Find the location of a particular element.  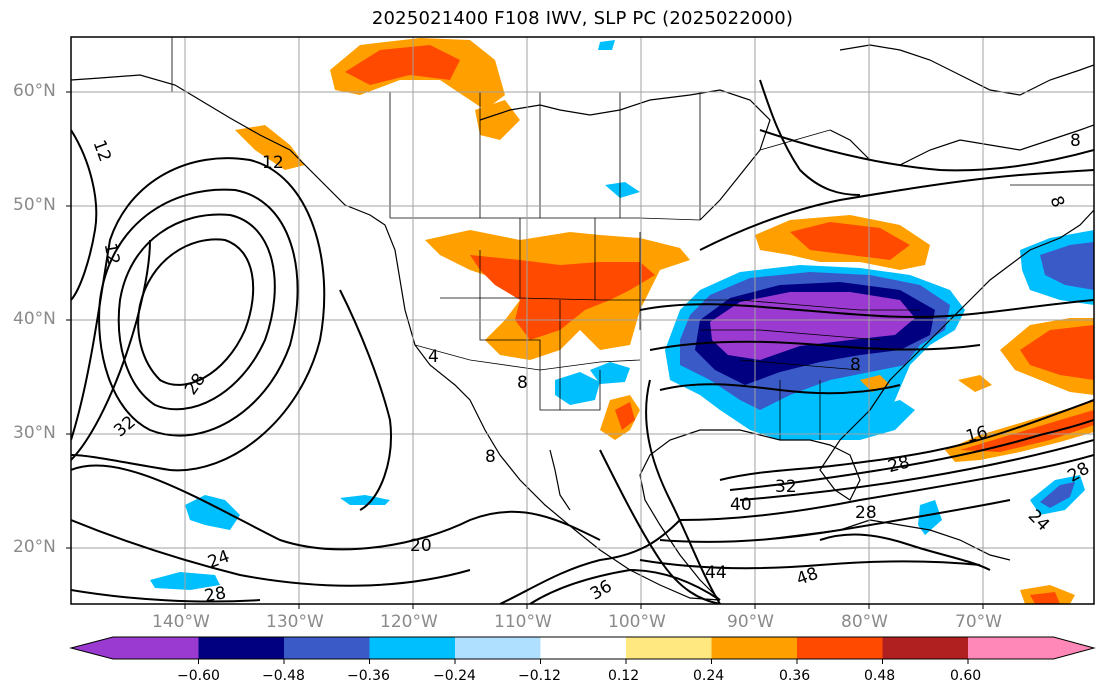

lon-label: 130°W is located at coordinates (295, 622).